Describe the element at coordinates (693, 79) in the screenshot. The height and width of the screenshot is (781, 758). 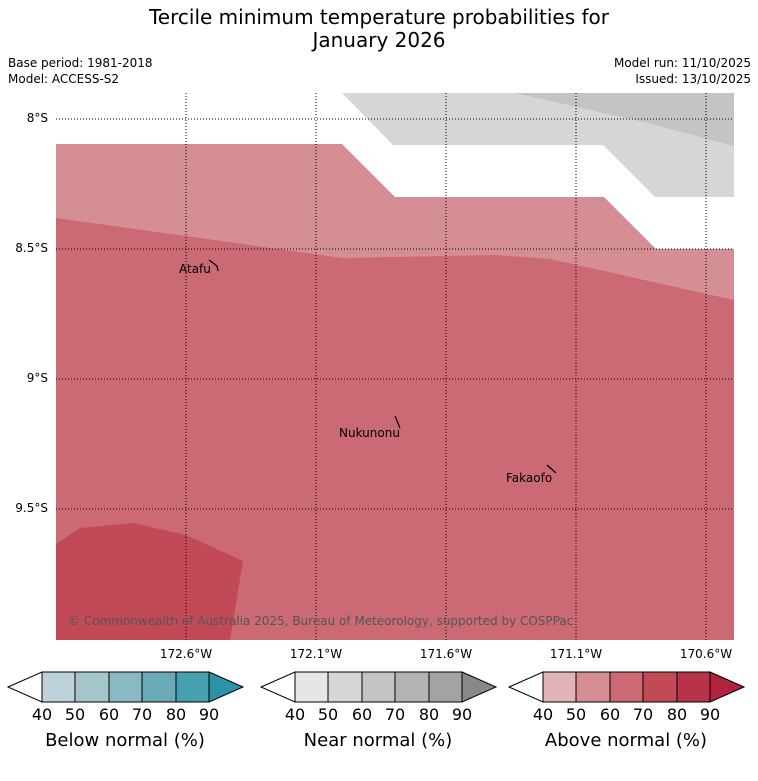
I see `issued-date: Issued: 13/10/2025` at that location.